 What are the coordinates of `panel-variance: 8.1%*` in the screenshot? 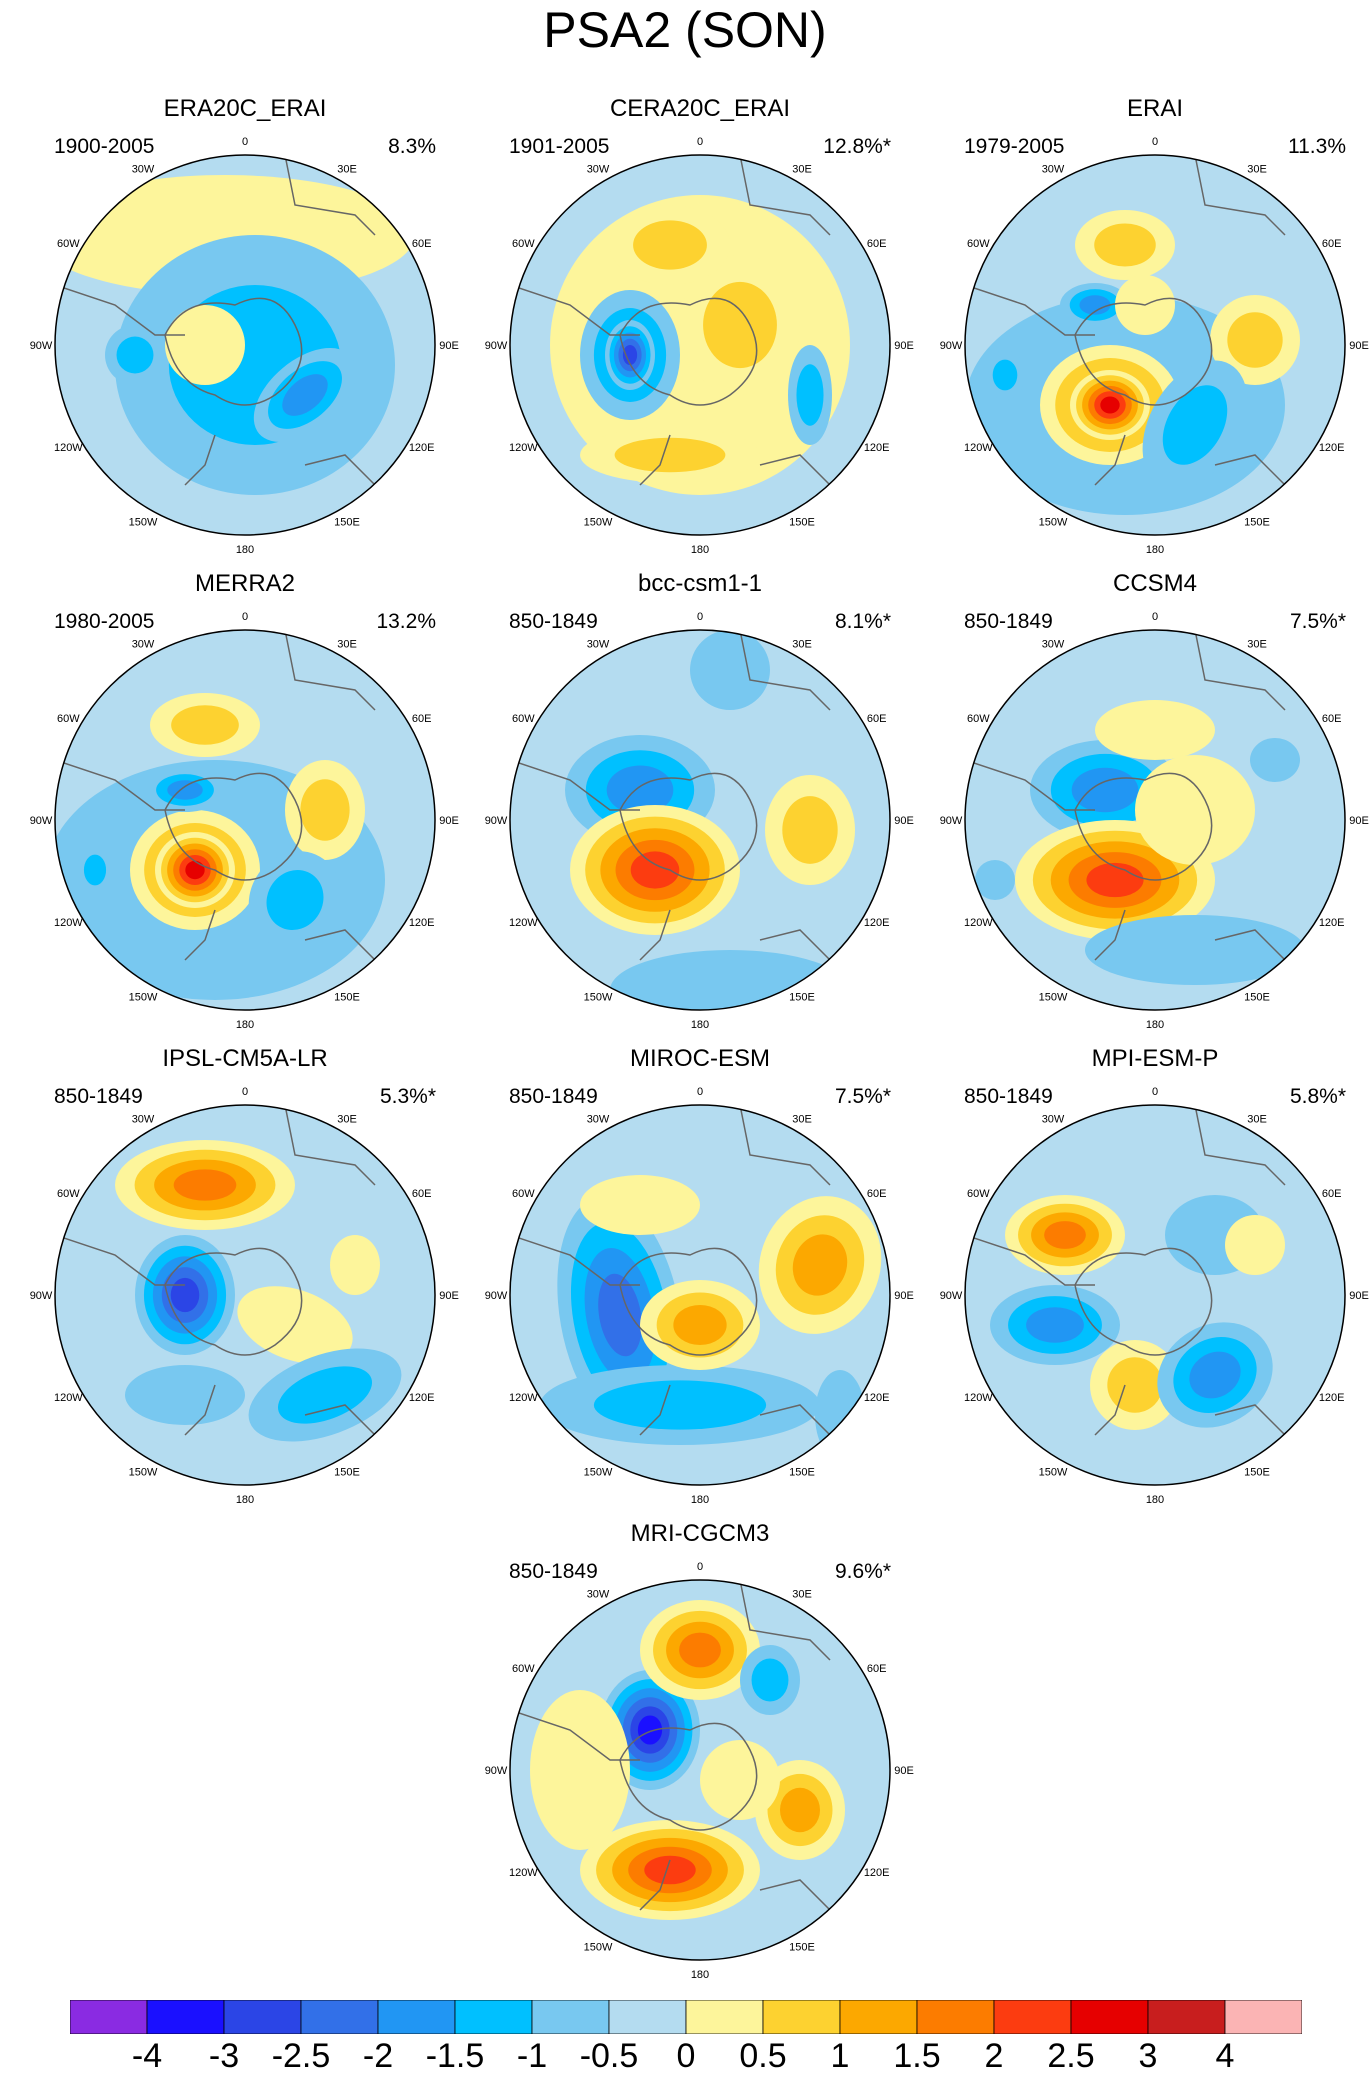 It's located at (862, 621).